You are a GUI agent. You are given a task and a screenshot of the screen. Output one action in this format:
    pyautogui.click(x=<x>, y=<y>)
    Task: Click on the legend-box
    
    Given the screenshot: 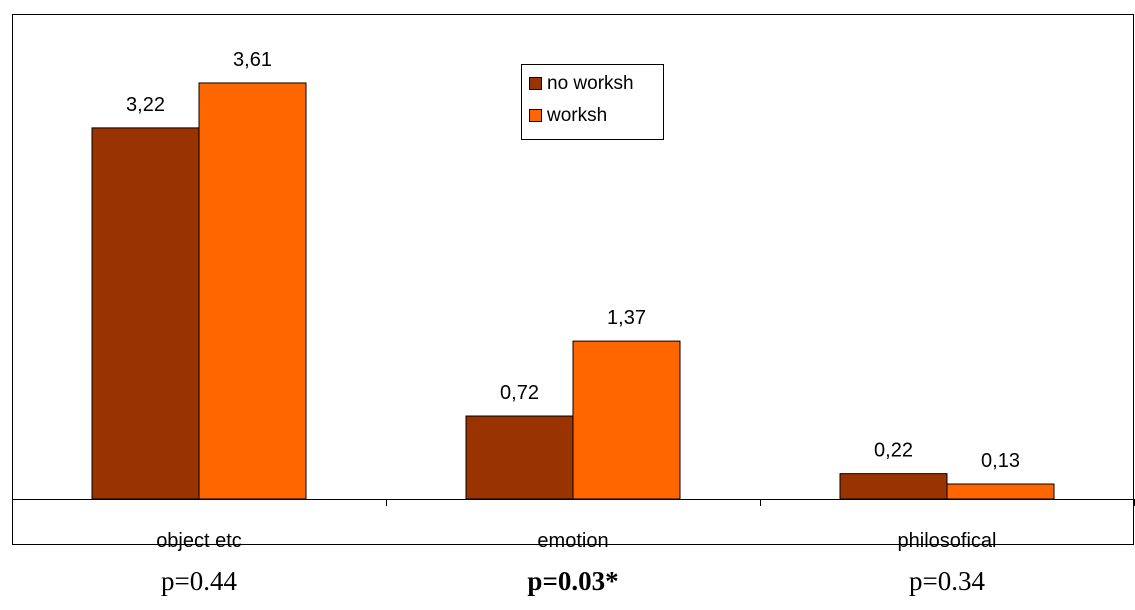 What is the action you would take?
    pyautogui.click(x=592, y=102)
    